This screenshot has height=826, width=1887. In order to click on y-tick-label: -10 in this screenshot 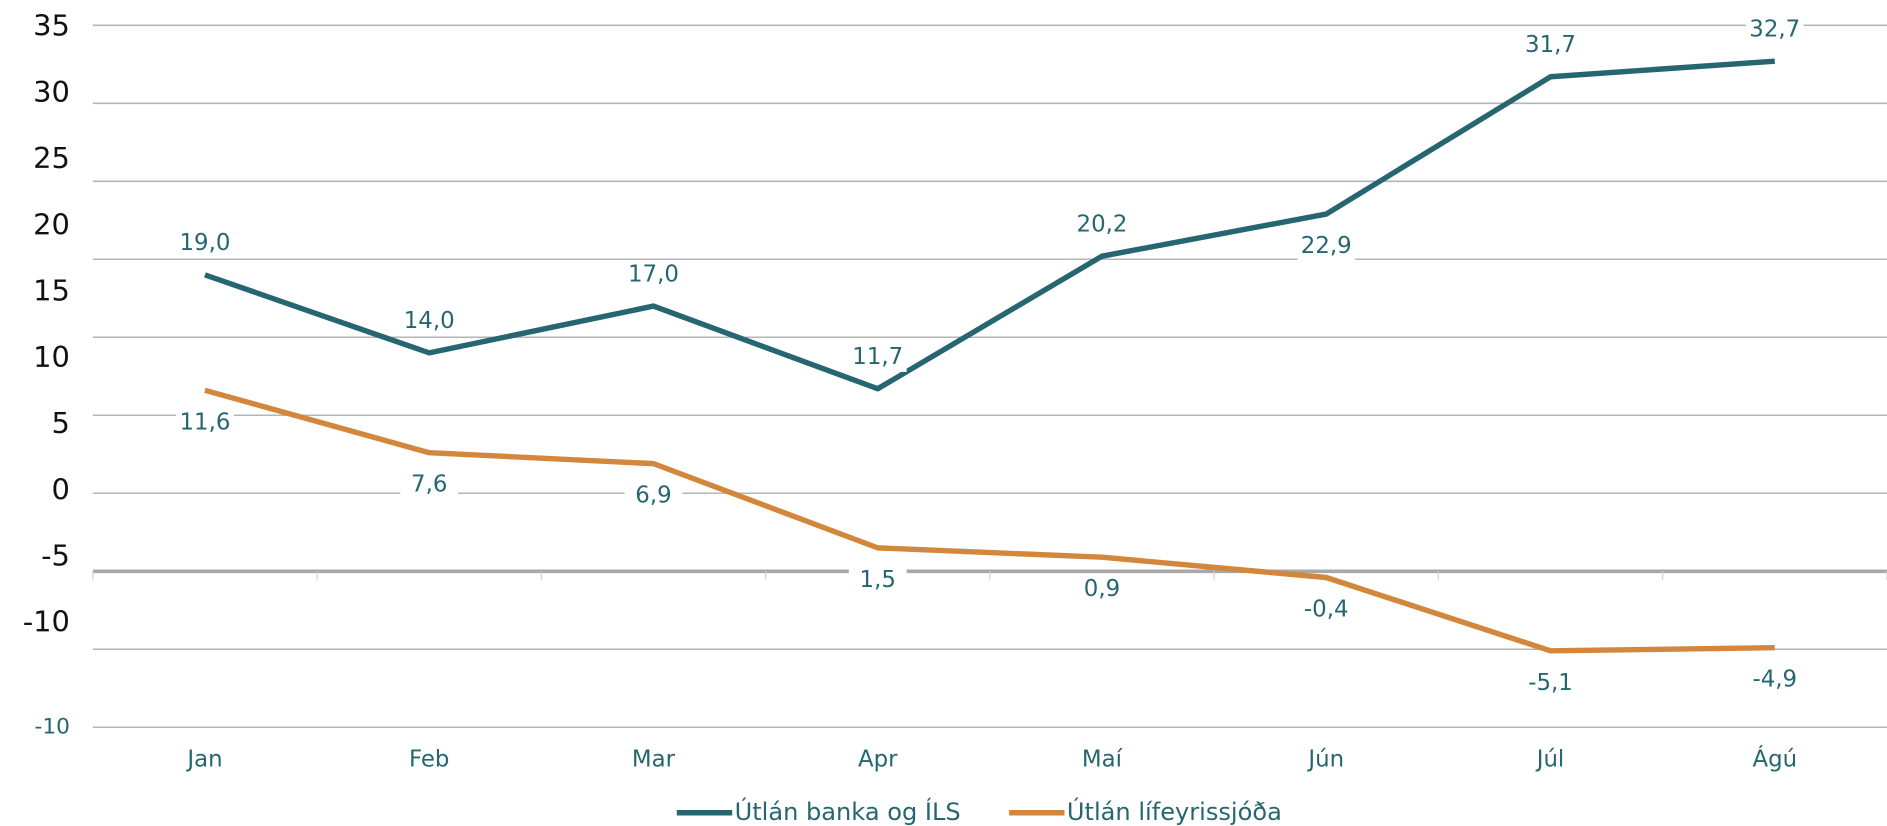, I will do `click(52, 726)`.